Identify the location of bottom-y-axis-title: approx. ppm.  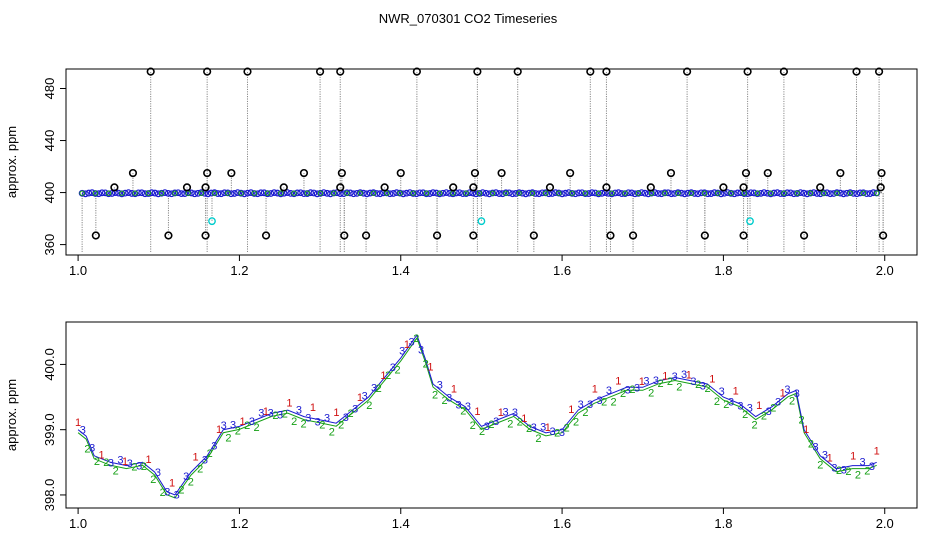
(11, 415).